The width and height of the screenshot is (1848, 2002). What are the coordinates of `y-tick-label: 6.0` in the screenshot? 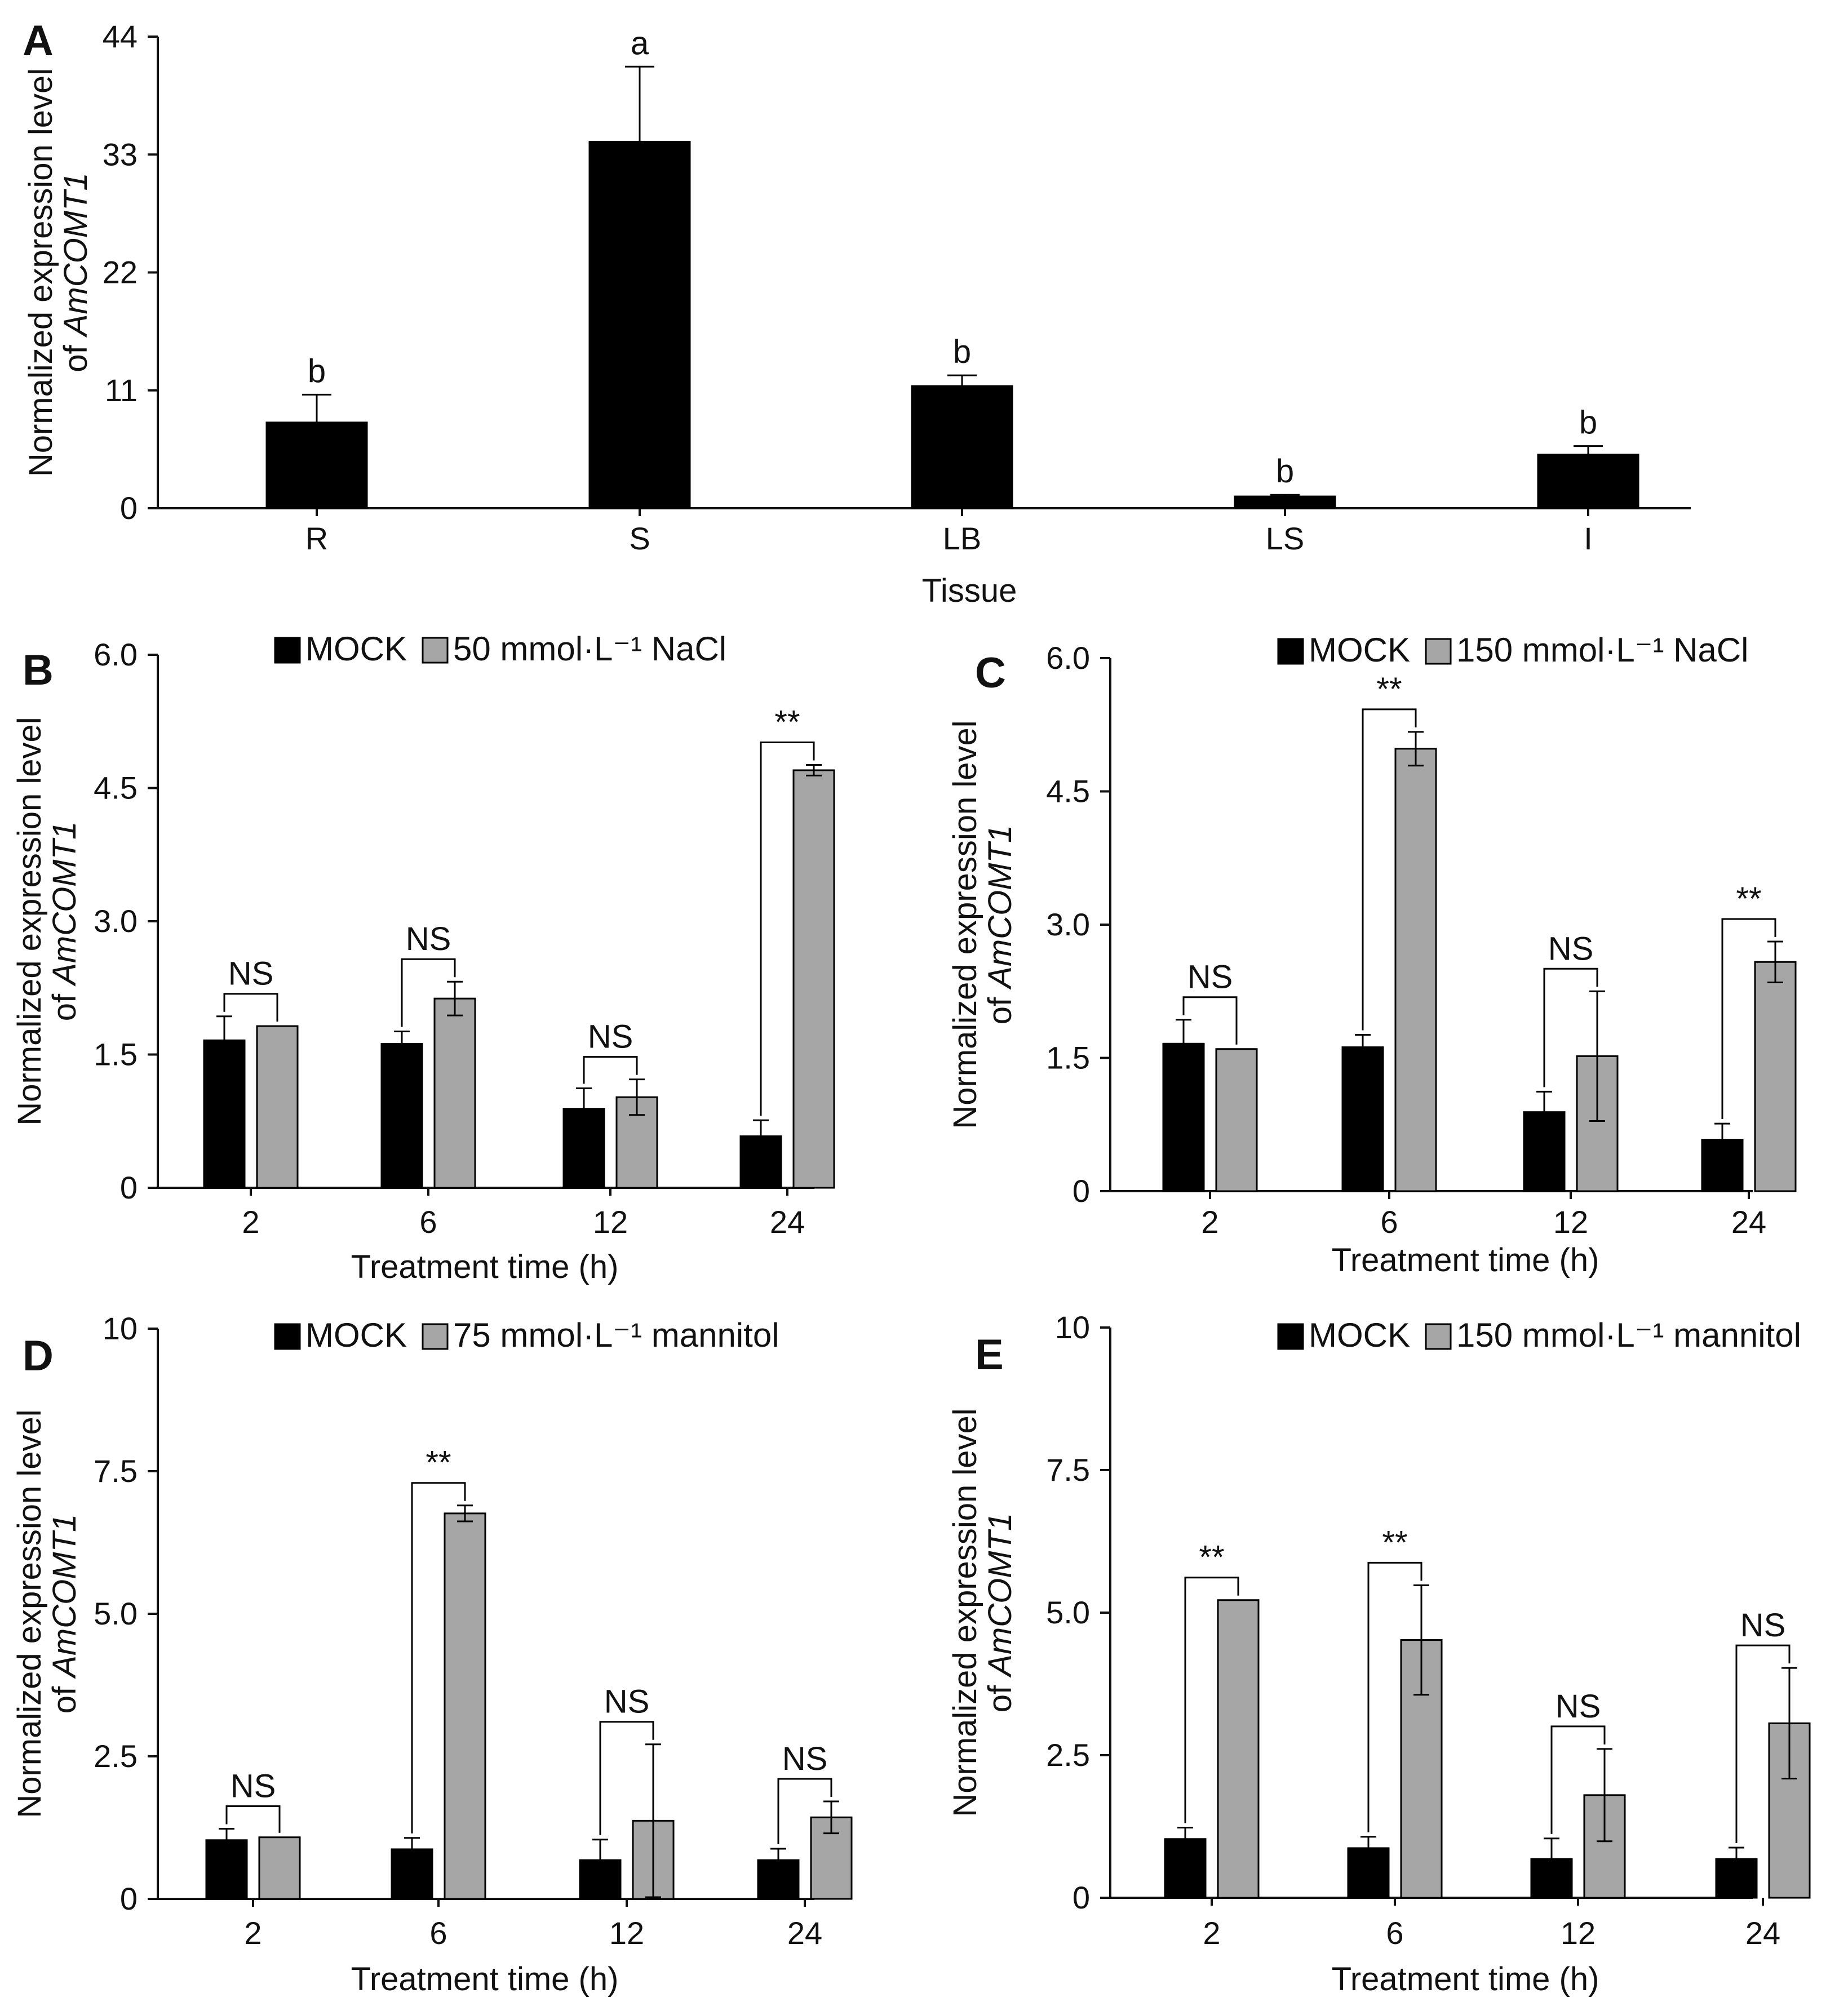 It's located at (1068, 658).